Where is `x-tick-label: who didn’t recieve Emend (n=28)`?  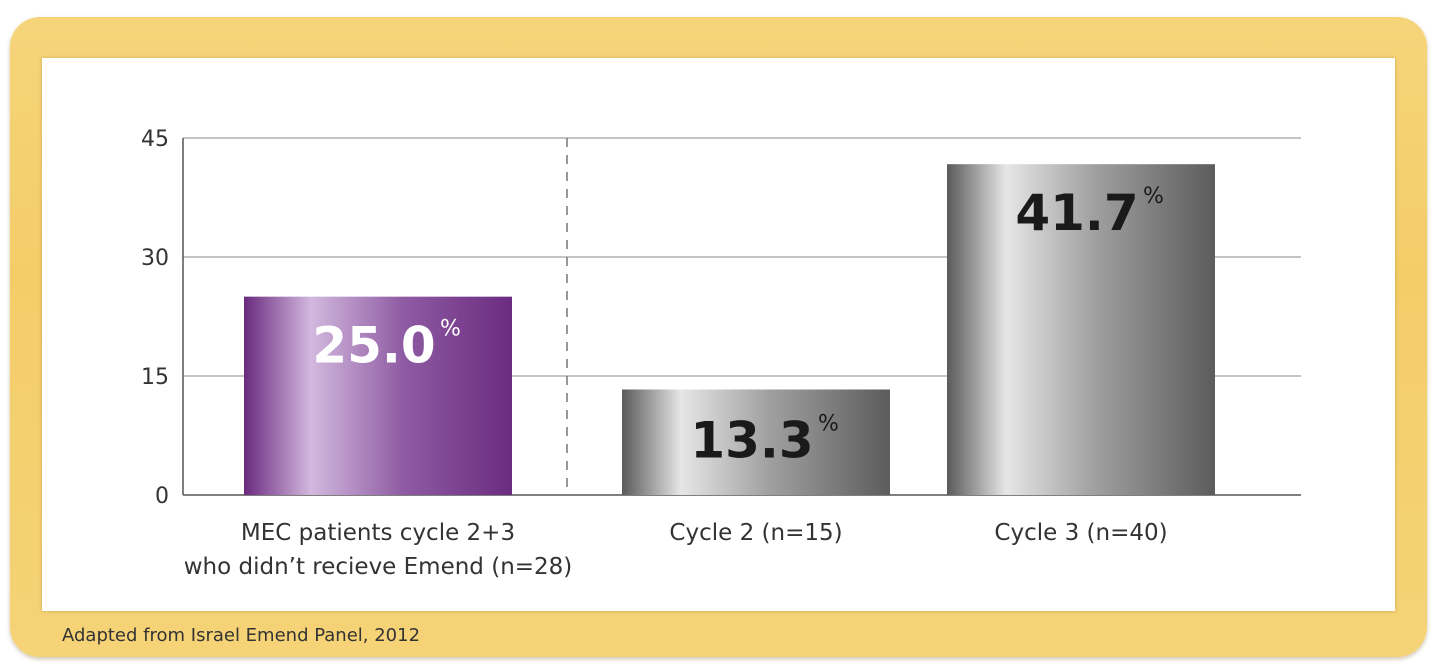
x-tick-label: who didn’t recieve Emend (n=28) is located at coordinates (378, 567).